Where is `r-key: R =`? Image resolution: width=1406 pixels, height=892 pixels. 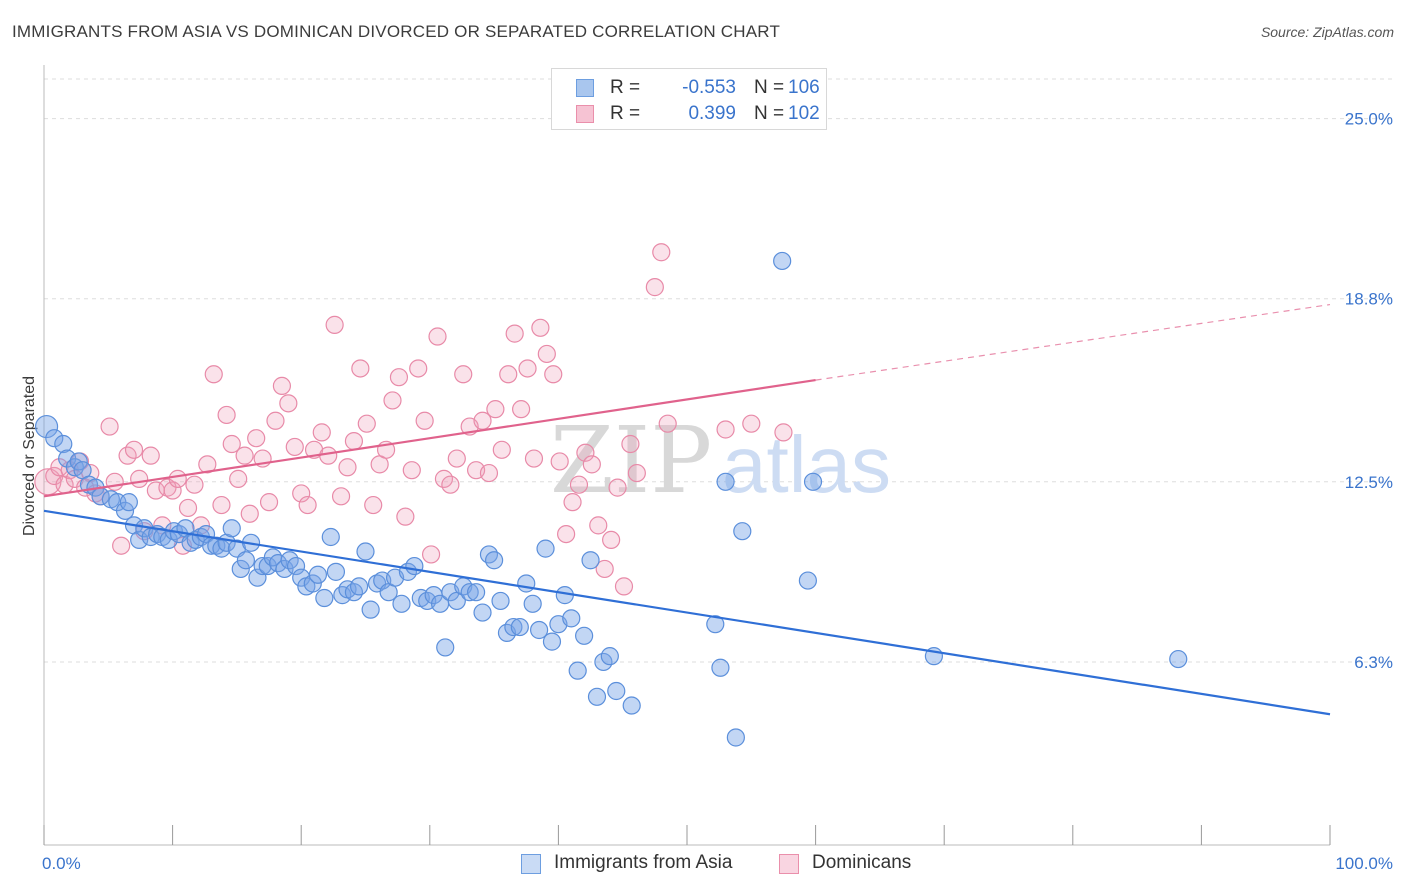 r-key: R = is located at coordinates (625, 87).